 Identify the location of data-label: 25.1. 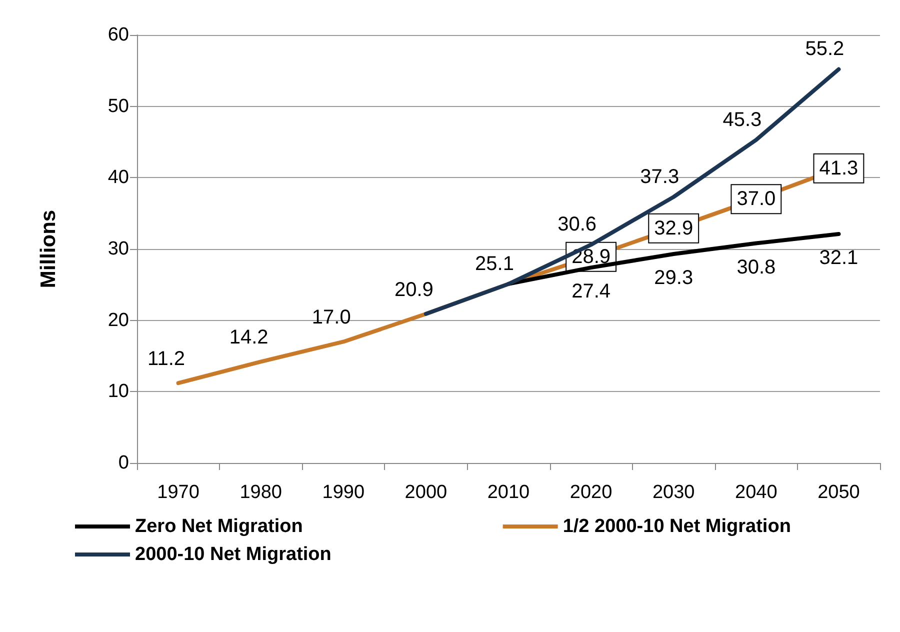
(494, 263).